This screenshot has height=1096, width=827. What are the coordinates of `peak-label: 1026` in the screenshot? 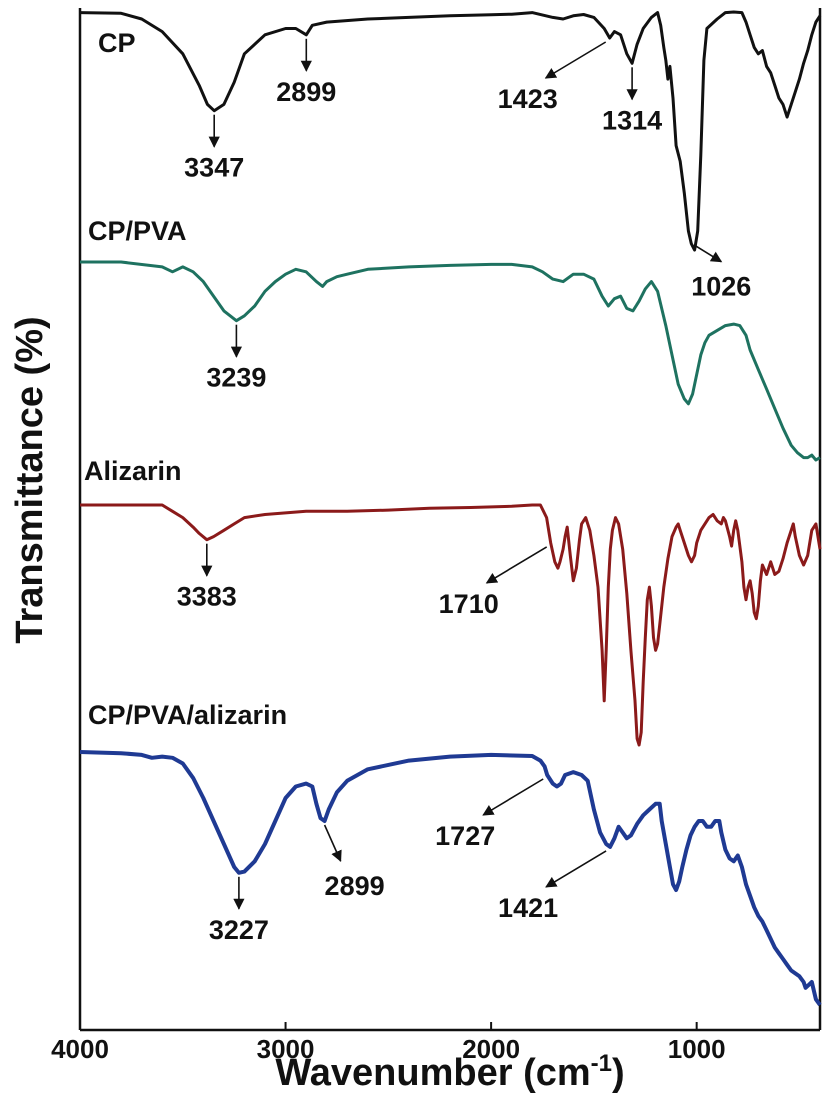 It's located at (721, 287).